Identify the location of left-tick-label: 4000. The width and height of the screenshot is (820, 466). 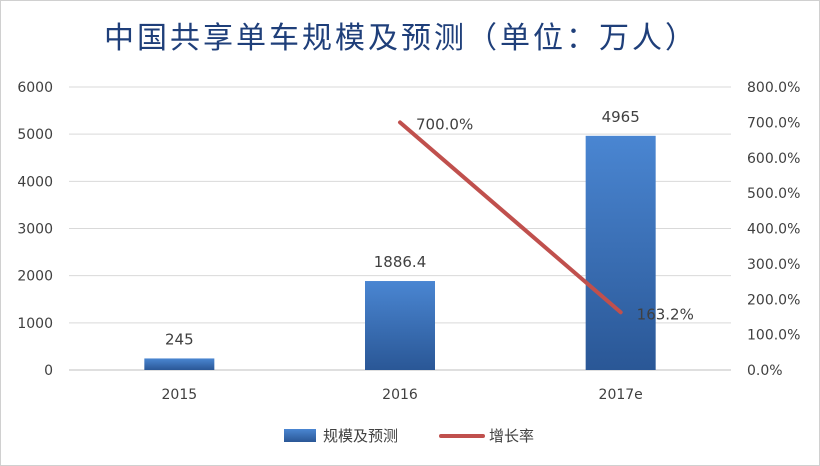
(35, 182).